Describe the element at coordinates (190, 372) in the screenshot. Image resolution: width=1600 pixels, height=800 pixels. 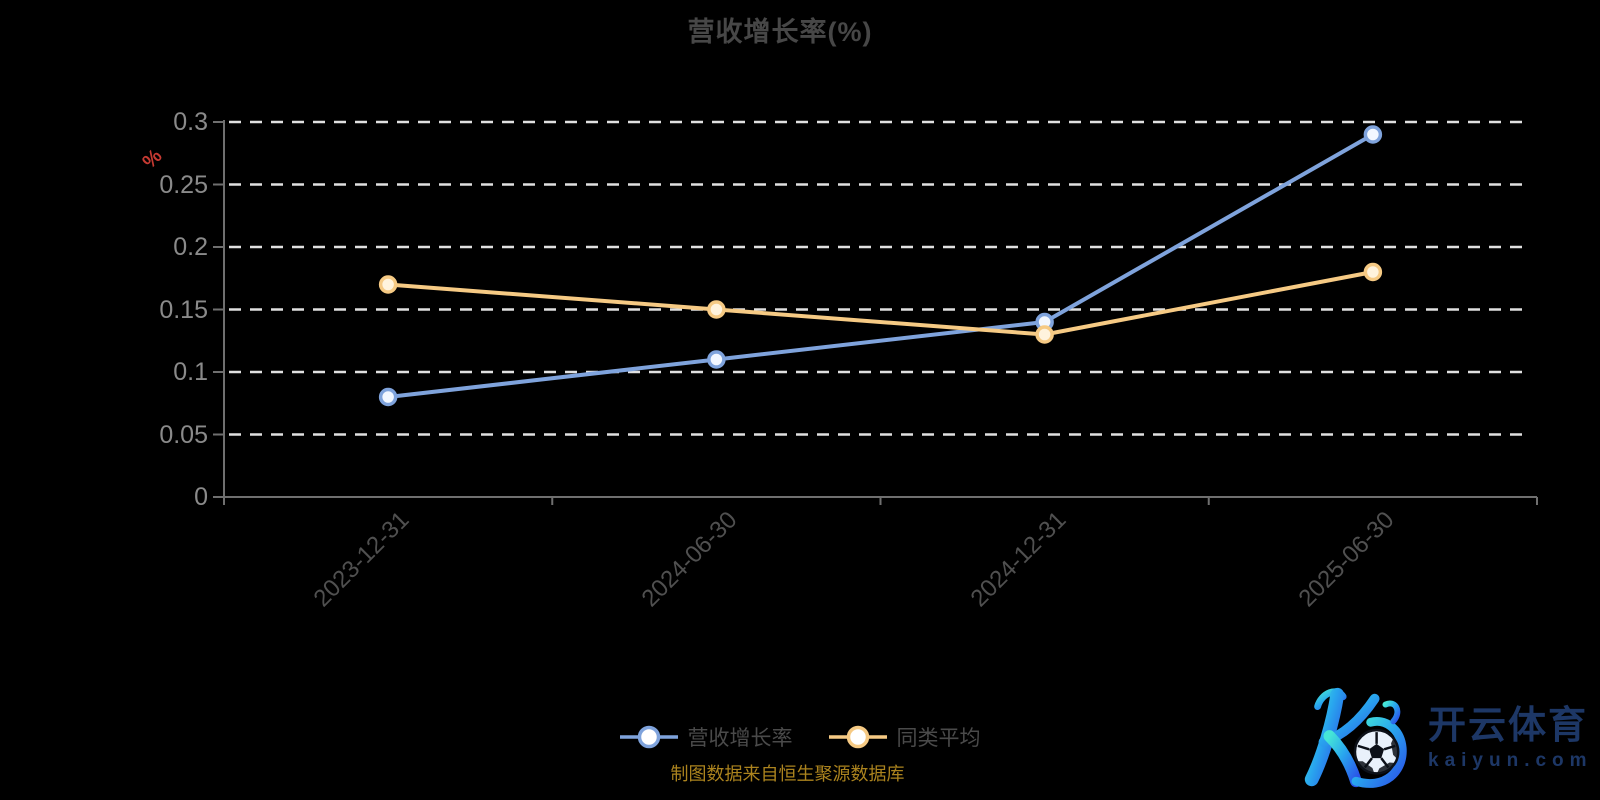
I see `y-tick-label: 0.1` at that location.